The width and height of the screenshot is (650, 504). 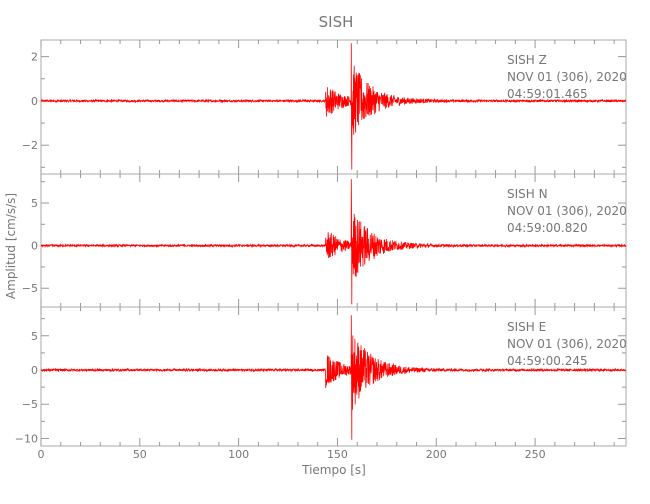 What do you see at coordinates (547, 228) in the screenshot?
I see `time-label: 04:59:00.820` at bounding box center [547, 228].